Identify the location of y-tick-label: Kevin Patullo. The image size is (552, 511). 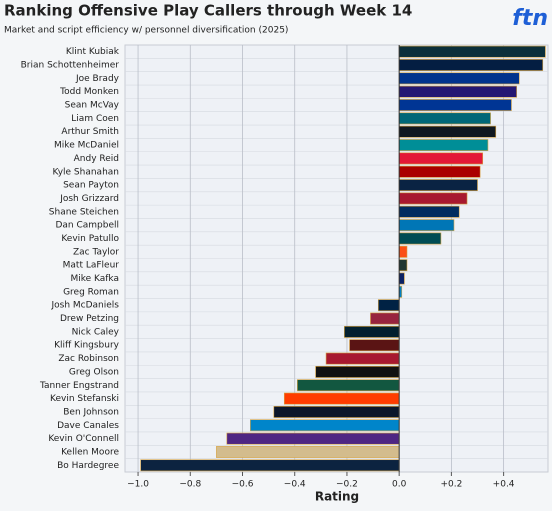
(90, 239).